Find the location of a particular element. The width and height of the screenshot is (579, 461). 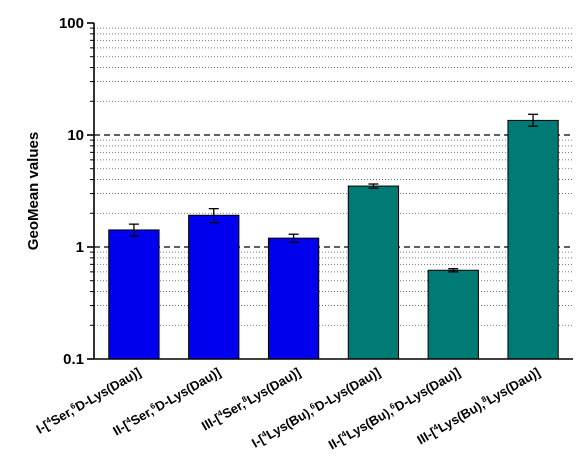

y-tick-labels: 0.1 1 10 100 is located at coordinates (71, 191).